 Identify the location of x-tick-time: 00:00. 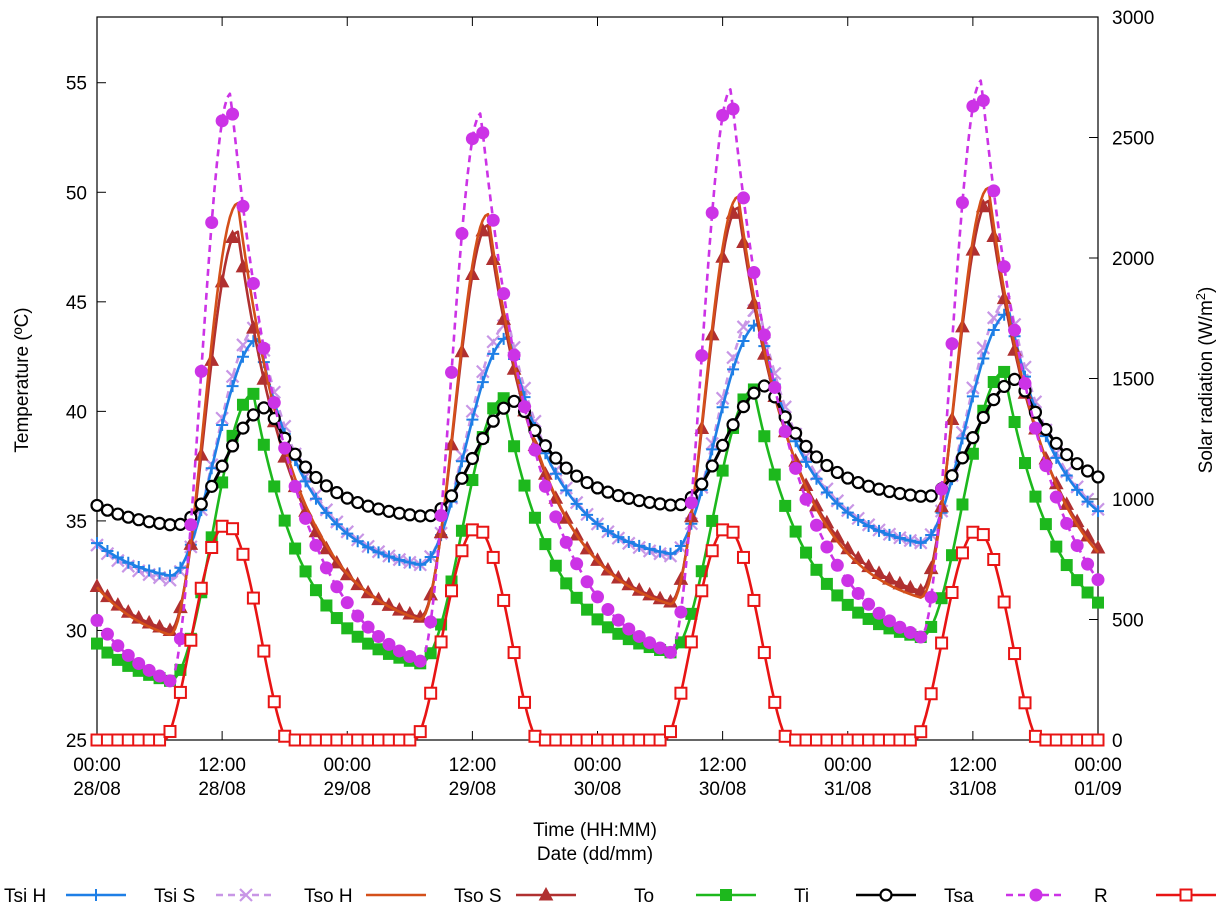
(97, 765).